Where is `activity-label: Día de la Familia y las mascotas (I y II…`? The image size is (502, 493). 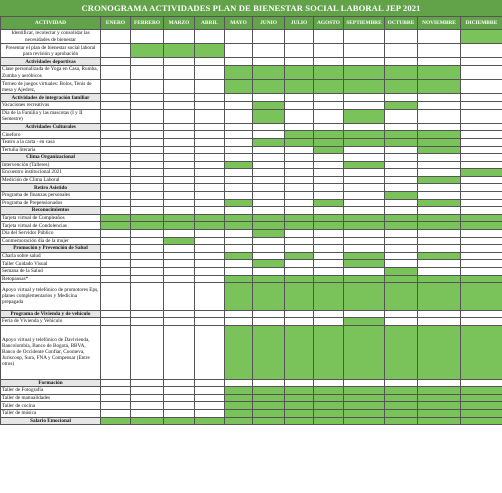 activity-label: Día de la Familia y las mascotas (I y II… is located at coordinates (50, 116).